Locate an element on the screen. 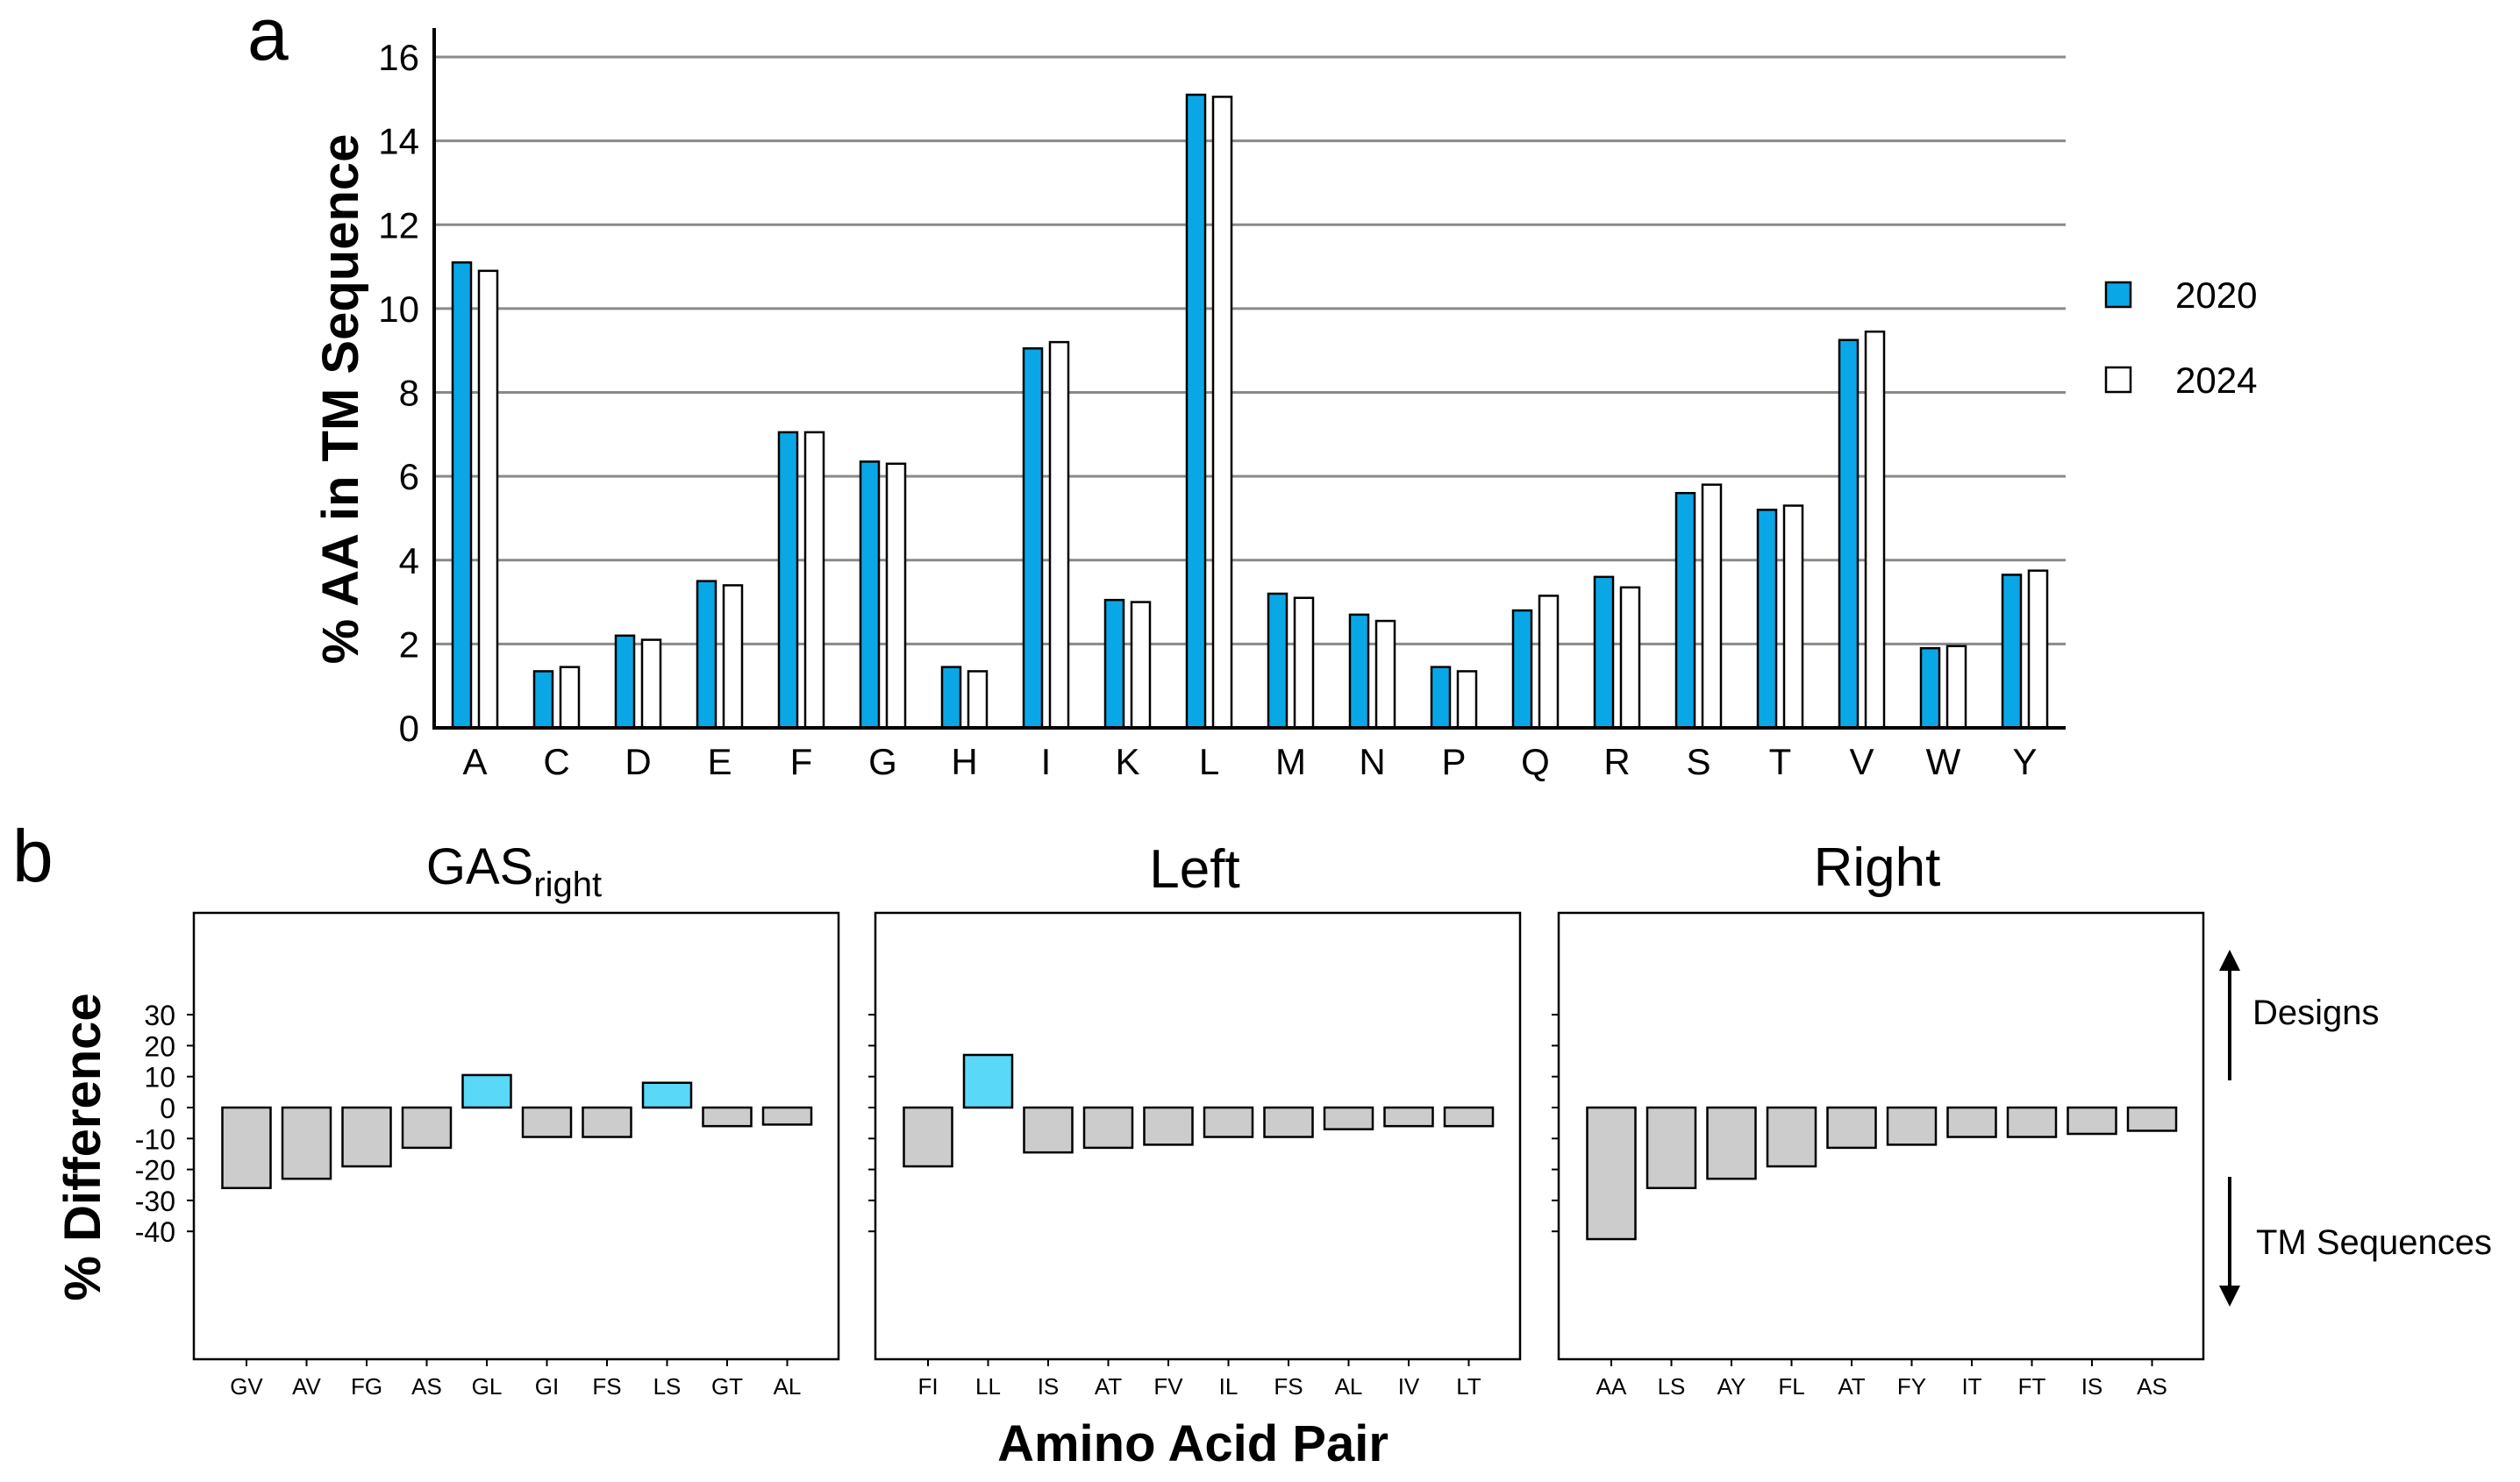 This screenshot has width=2520, height=1482. subplot-left-bars is located at coordinates (1199, 1110).